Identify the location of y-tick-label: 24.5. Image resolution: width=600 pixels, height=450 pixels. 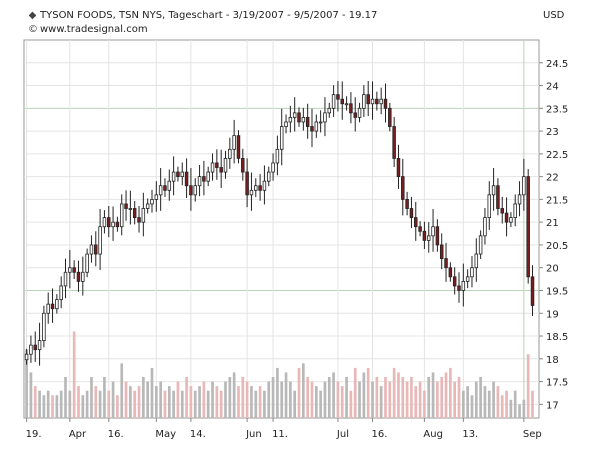
(557, 64).